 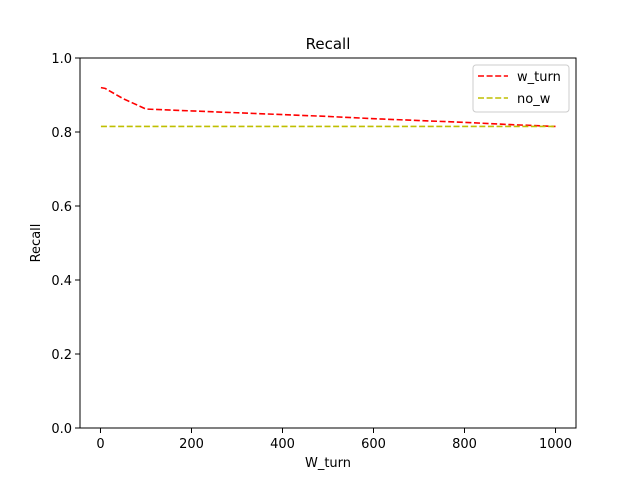 What do you see at coordinates (328, 107) in the screenshot?
I see `series-layer` at bounding box center [328, 107].